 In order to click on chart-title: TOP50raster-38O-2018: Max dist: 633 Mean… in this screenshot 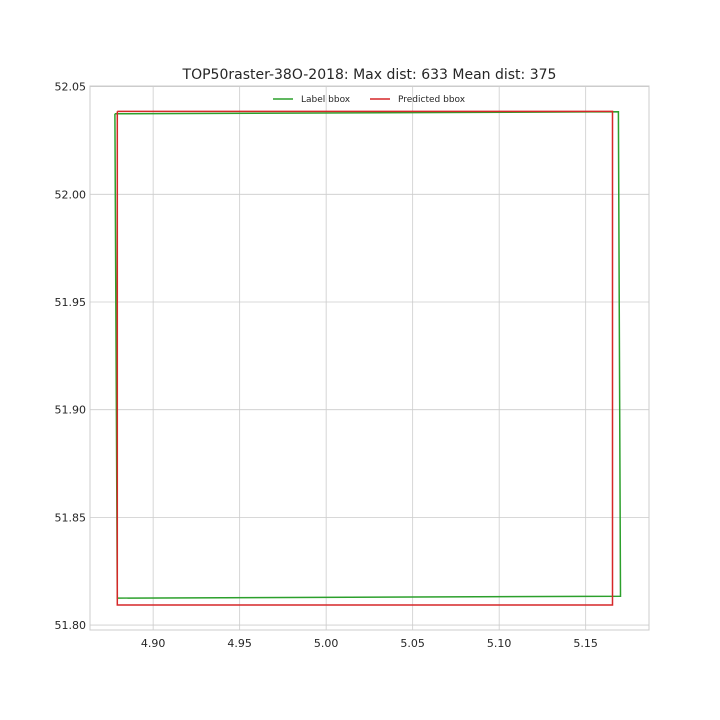, I will do `click(369, 75)`.